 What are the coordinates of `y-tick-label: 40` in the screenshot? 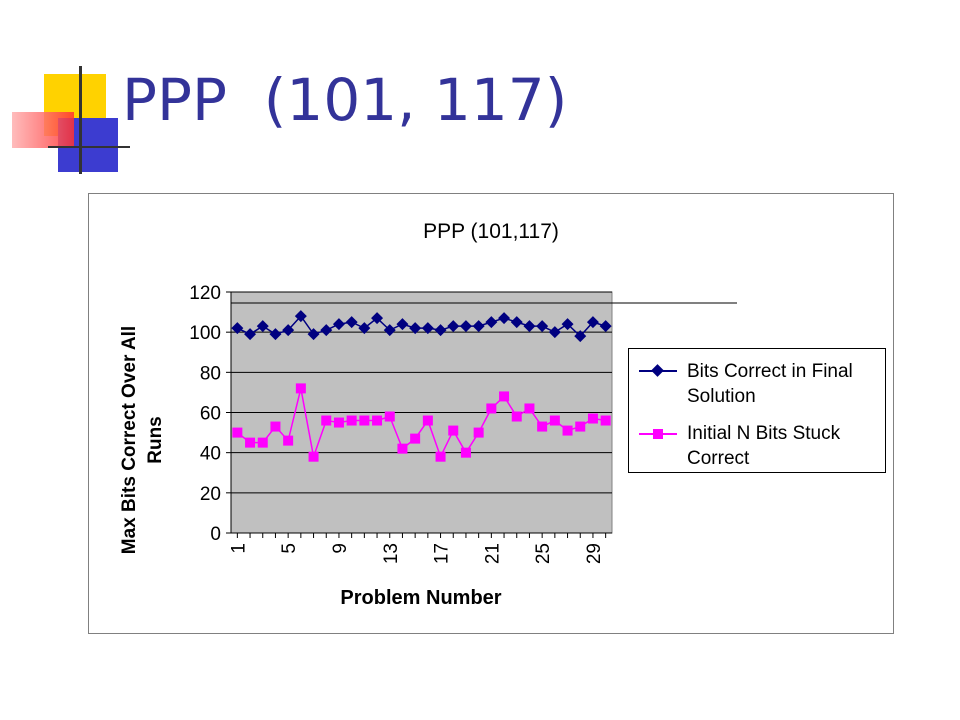 It's located at (210, 454).